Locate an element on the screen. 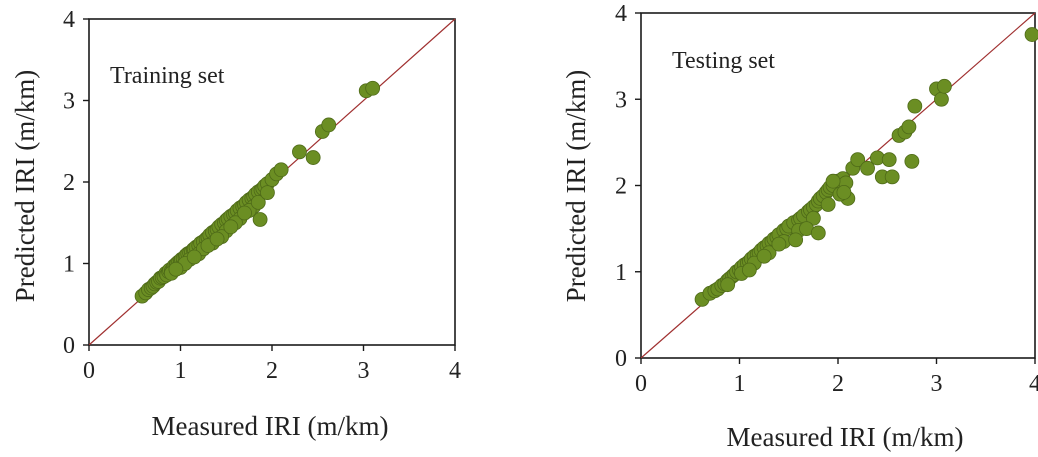 This screenshot has height=457, width=1038. training-x-tick-label: 3 is located at coordinates (364, 371).